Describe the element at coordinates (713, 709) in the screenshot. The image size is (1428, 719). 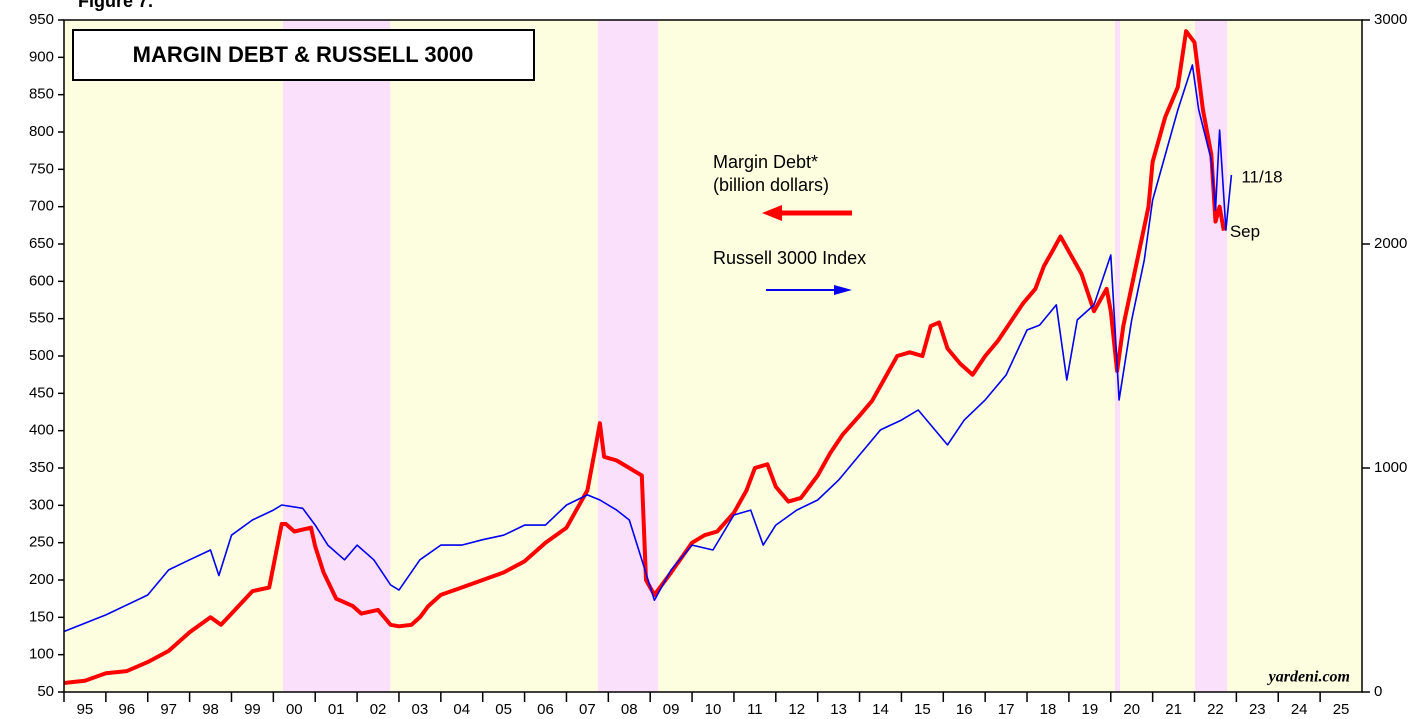
I see `x-tick-label: 10` at that location.